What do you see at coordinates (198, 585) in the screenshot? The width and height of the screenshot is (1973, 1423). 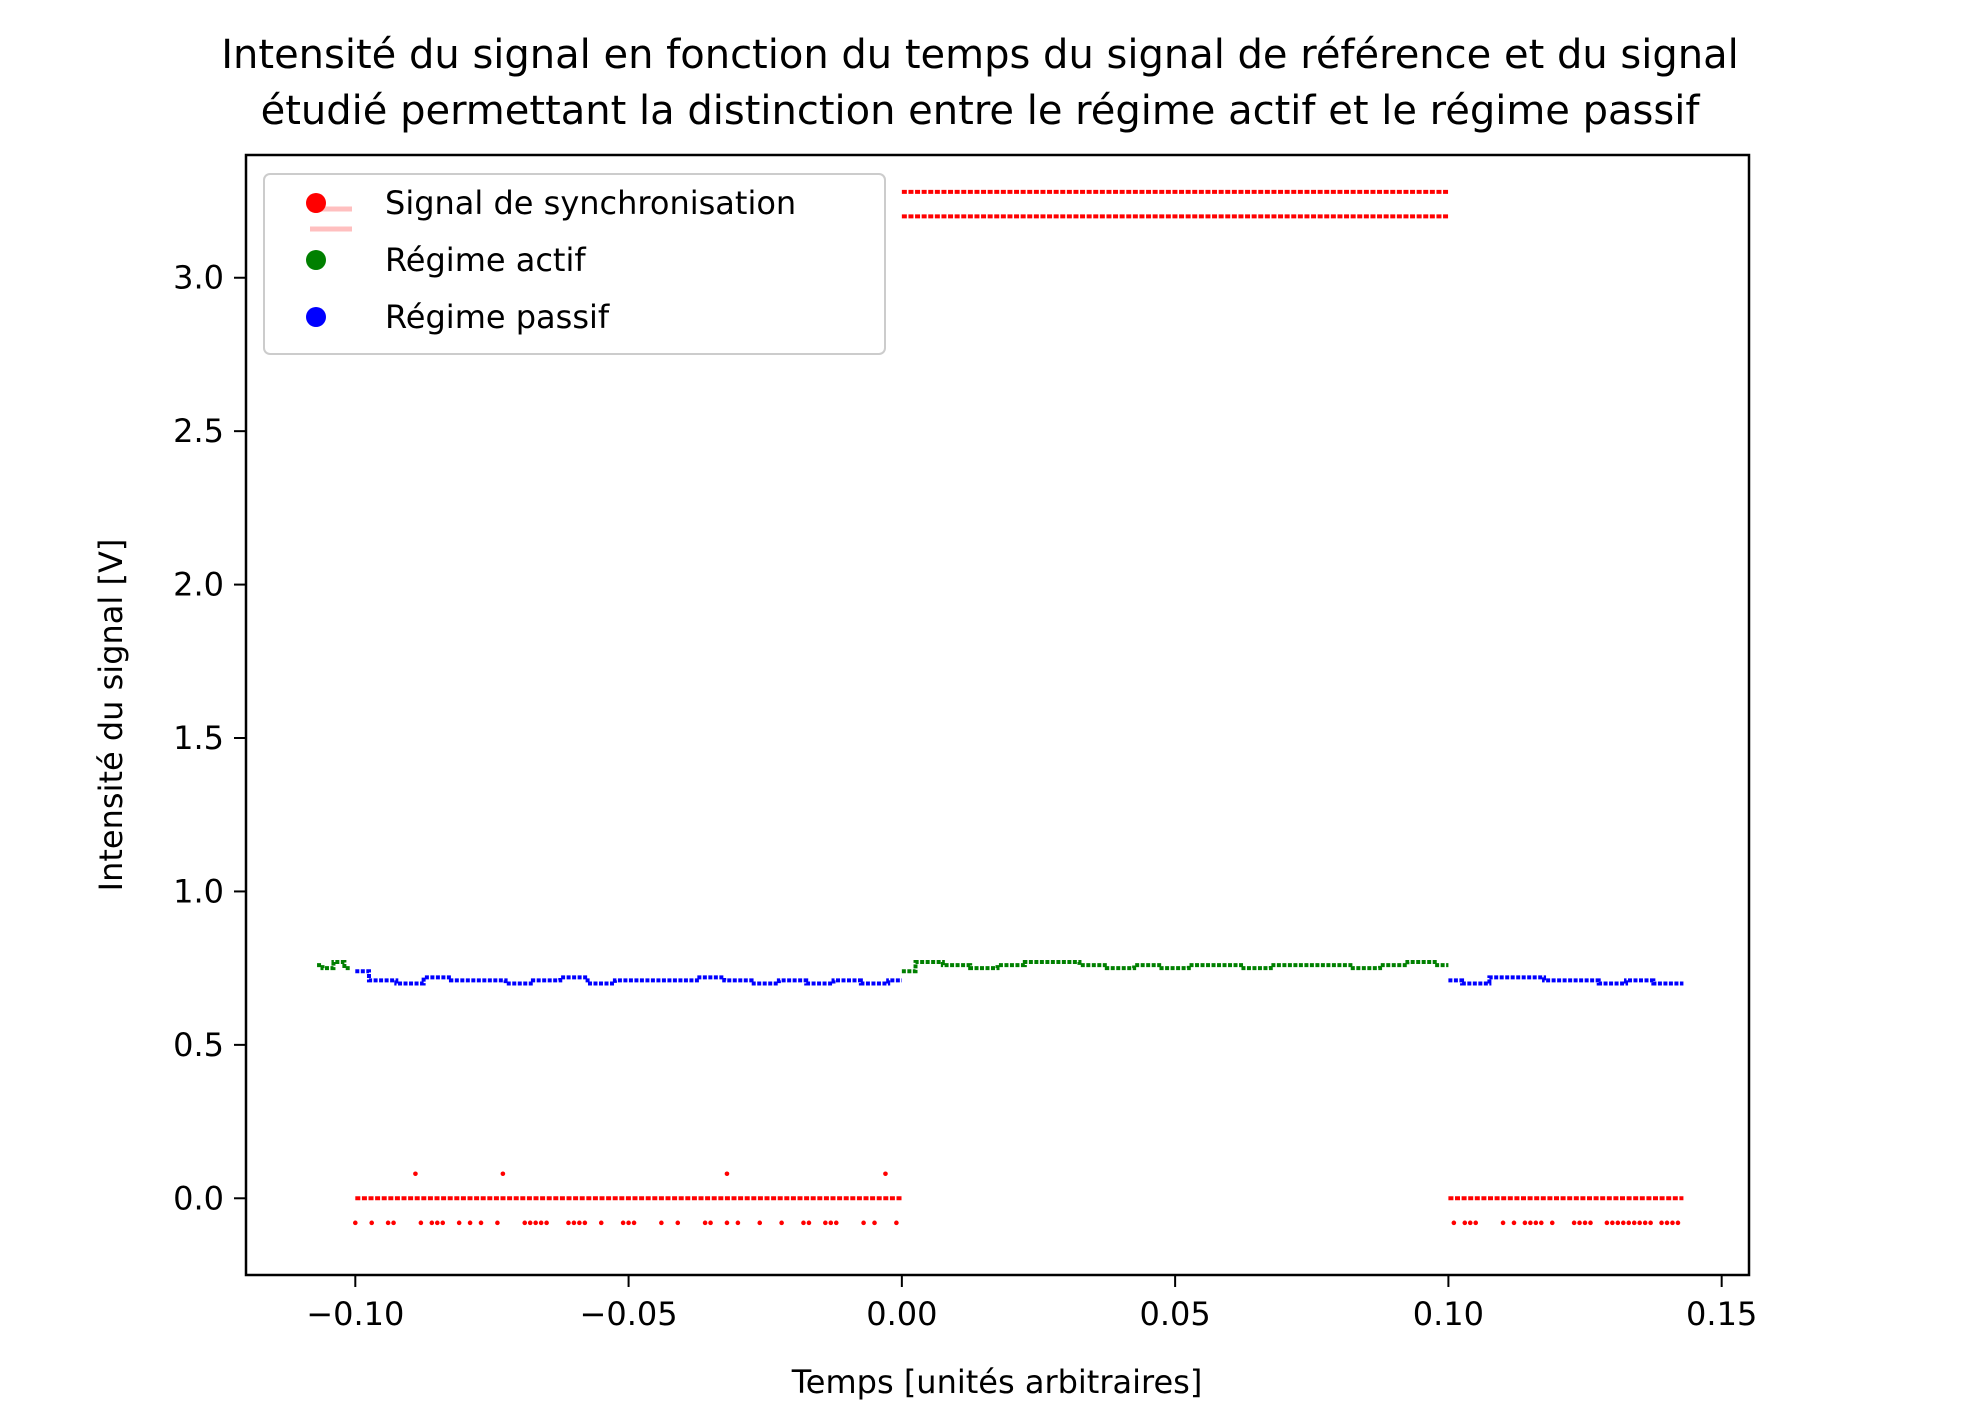 I see `y-tick-label-4: 2.0` at bounding box center [198, 585].